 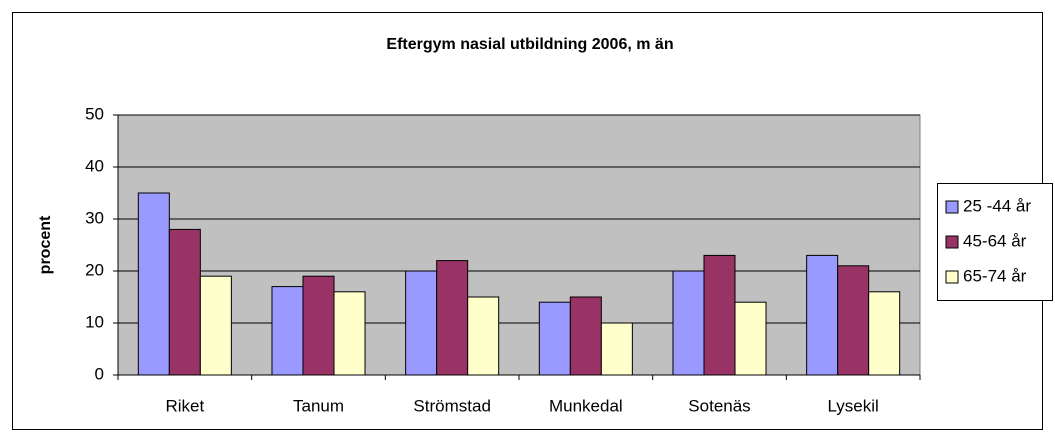 I want to click on x-tick-label: Lysekil, so click(x=852, y=405).